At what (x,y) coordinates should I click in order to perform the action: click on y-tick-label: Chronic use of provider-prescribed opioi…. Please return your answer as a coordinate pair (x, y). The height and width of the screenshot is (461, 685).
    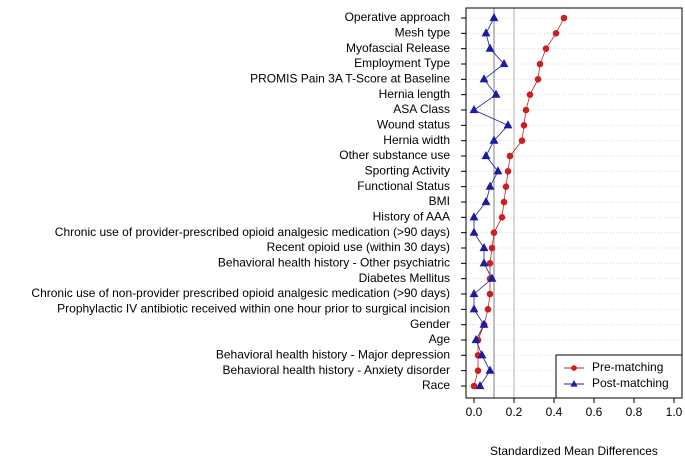
    Looking at the image, I should click on (252, 232).